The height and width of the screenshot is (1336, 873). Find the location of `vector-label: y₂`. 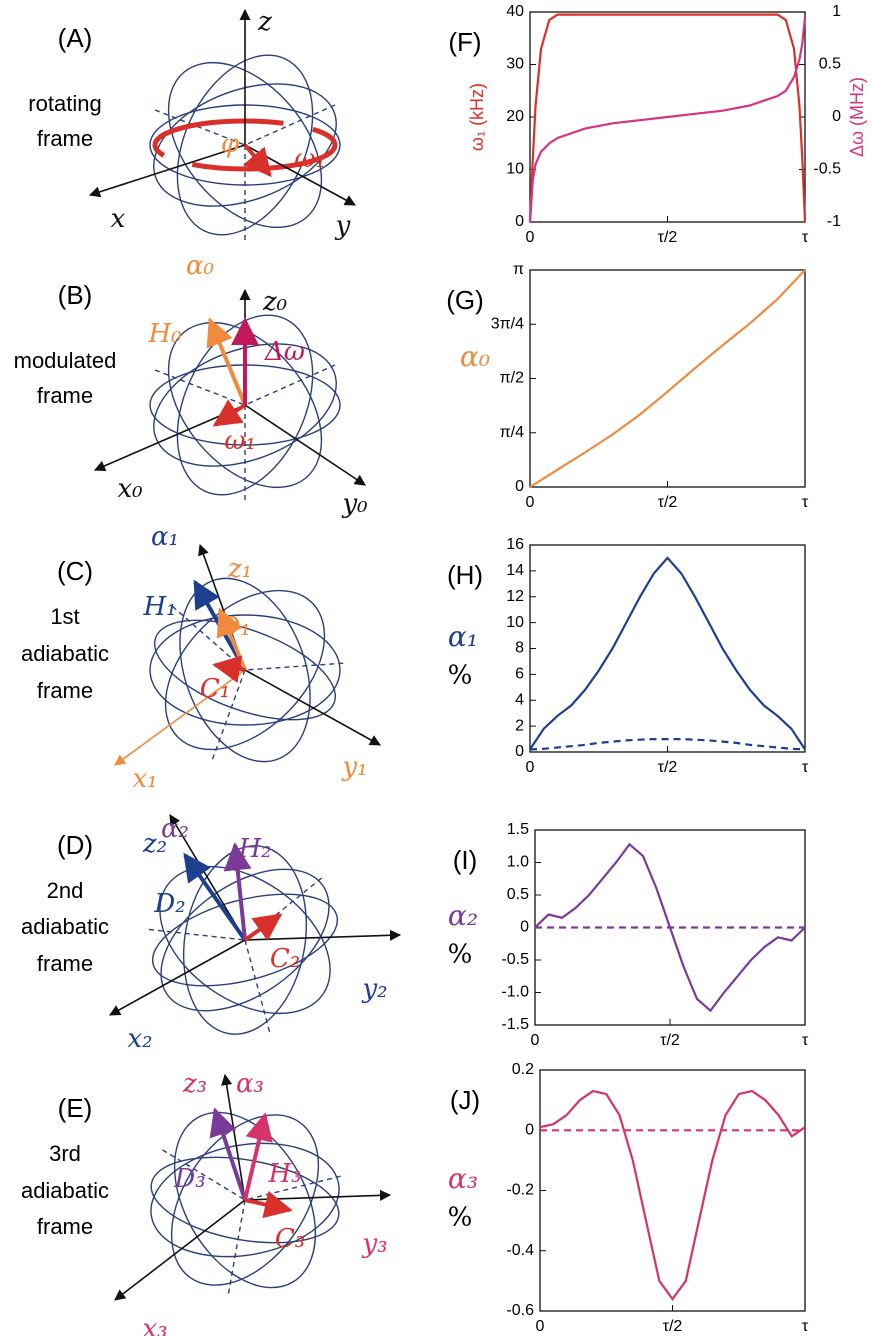

vector-label: y₂ is located at coordinates (374, 989).